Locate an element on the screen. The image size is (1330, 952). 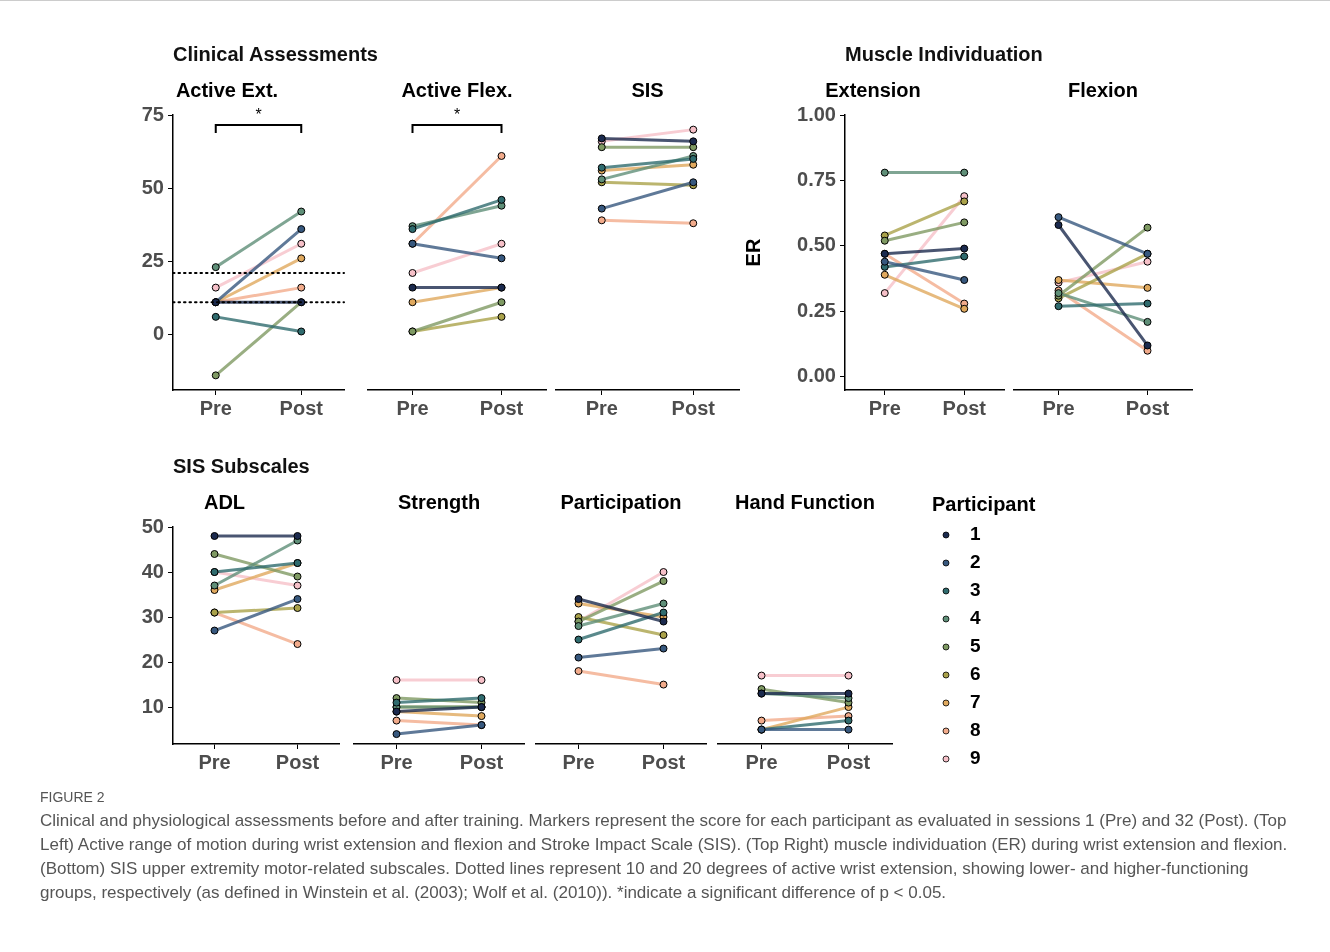
chart-title: Participation is located at coordinates (621, 501).